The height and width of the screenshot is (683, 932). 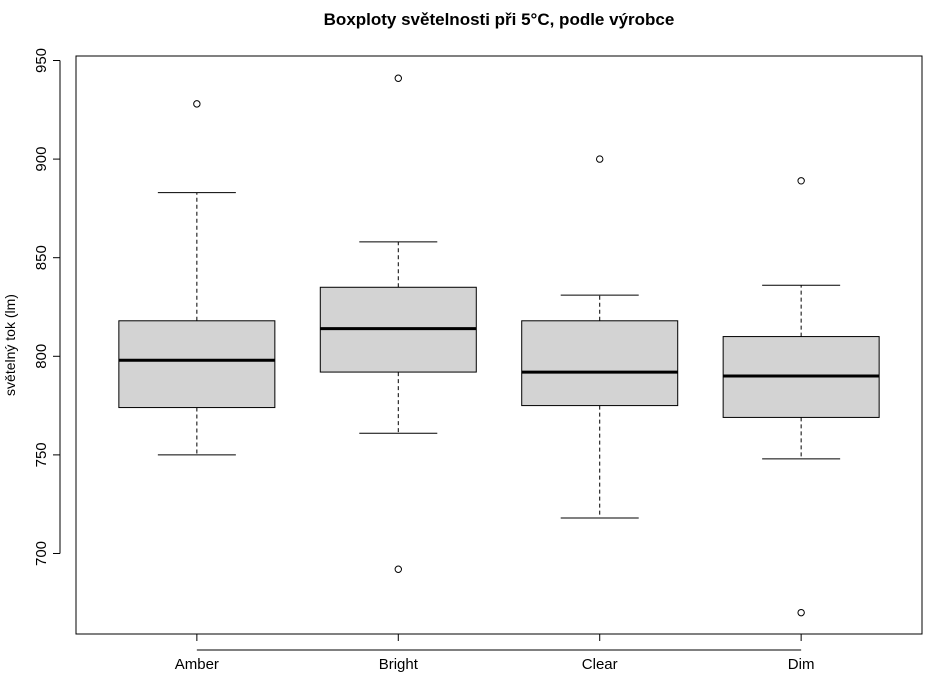 What do you see at coordinates (41, 257) in the screenshot?
I see `y-tick-label: 850` at bounding box center [41, 257].